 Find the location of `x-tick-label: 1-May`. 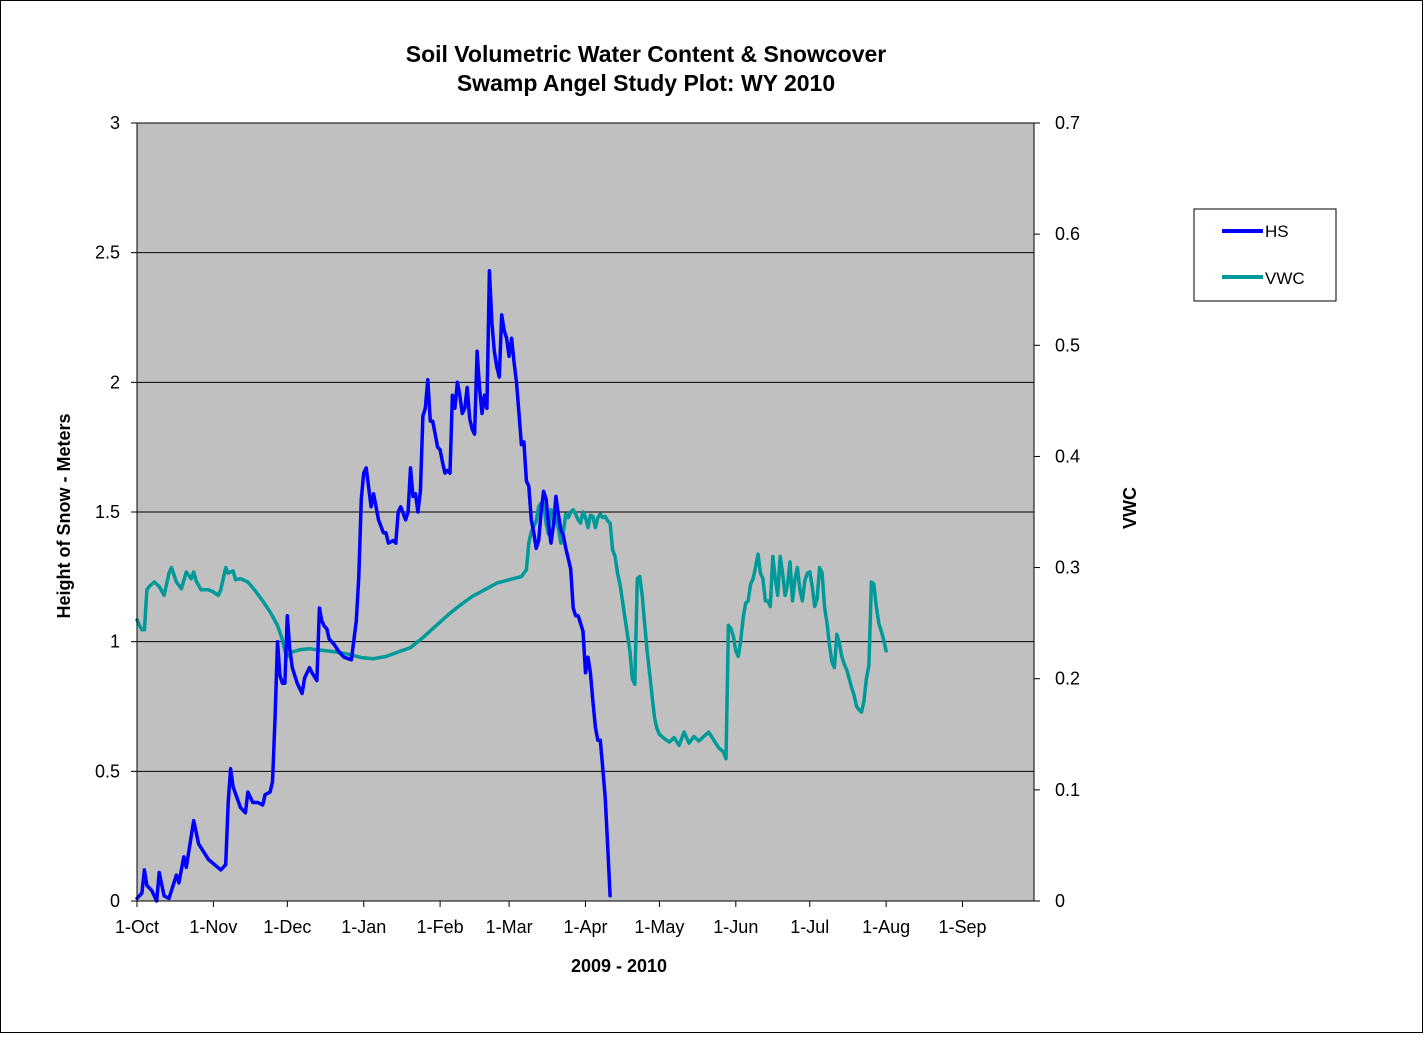

x-tick-label: 1-May is located at coordinates (659, 927).